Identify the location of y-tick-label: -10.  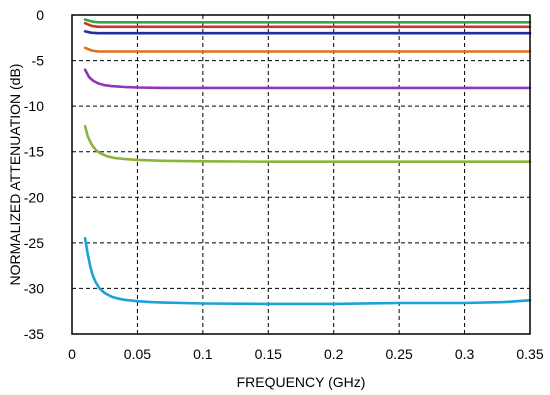
(34, 106).